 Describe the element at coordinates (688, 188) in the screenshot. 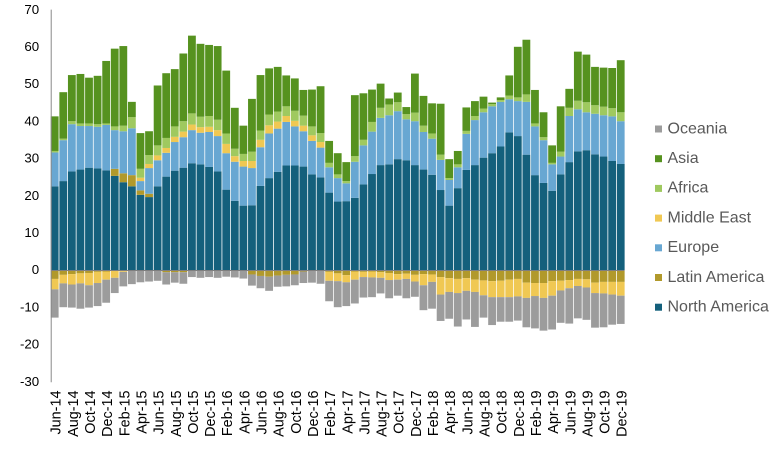

I see `svg-text: Africa` at that location.